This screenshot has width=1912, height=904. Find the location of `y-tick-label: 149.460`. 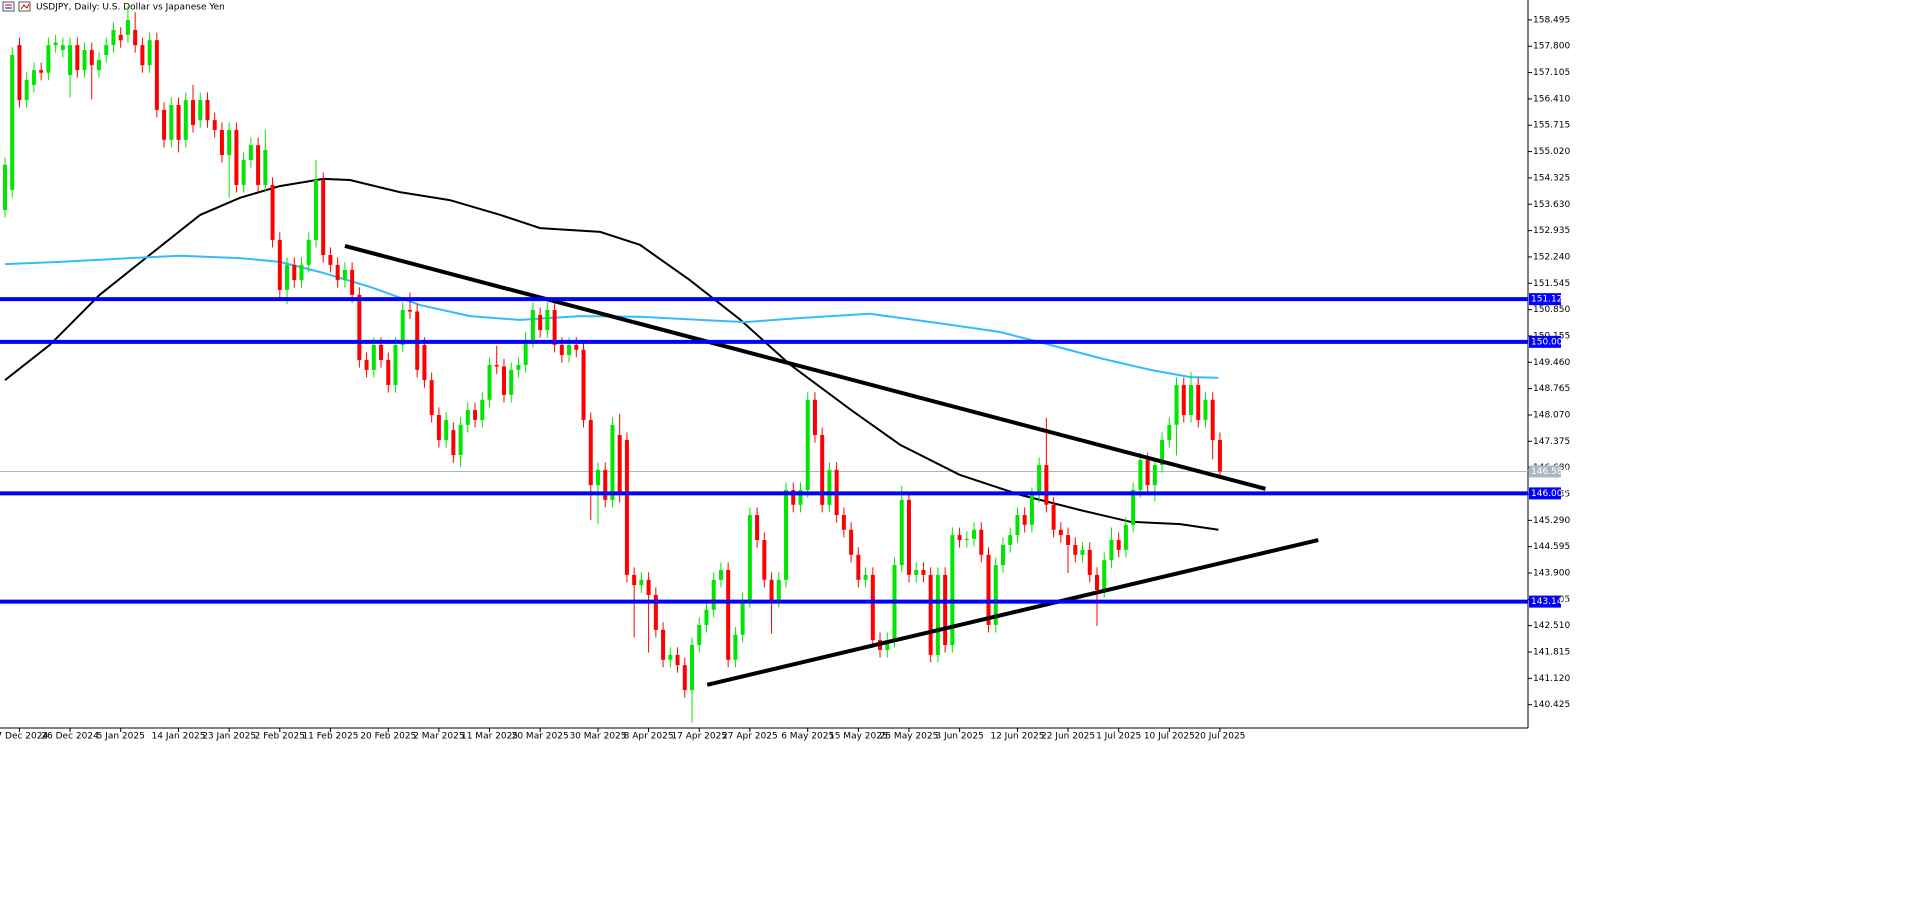

y-tick-label: 149.460 is located at coordinates (1551, 363).